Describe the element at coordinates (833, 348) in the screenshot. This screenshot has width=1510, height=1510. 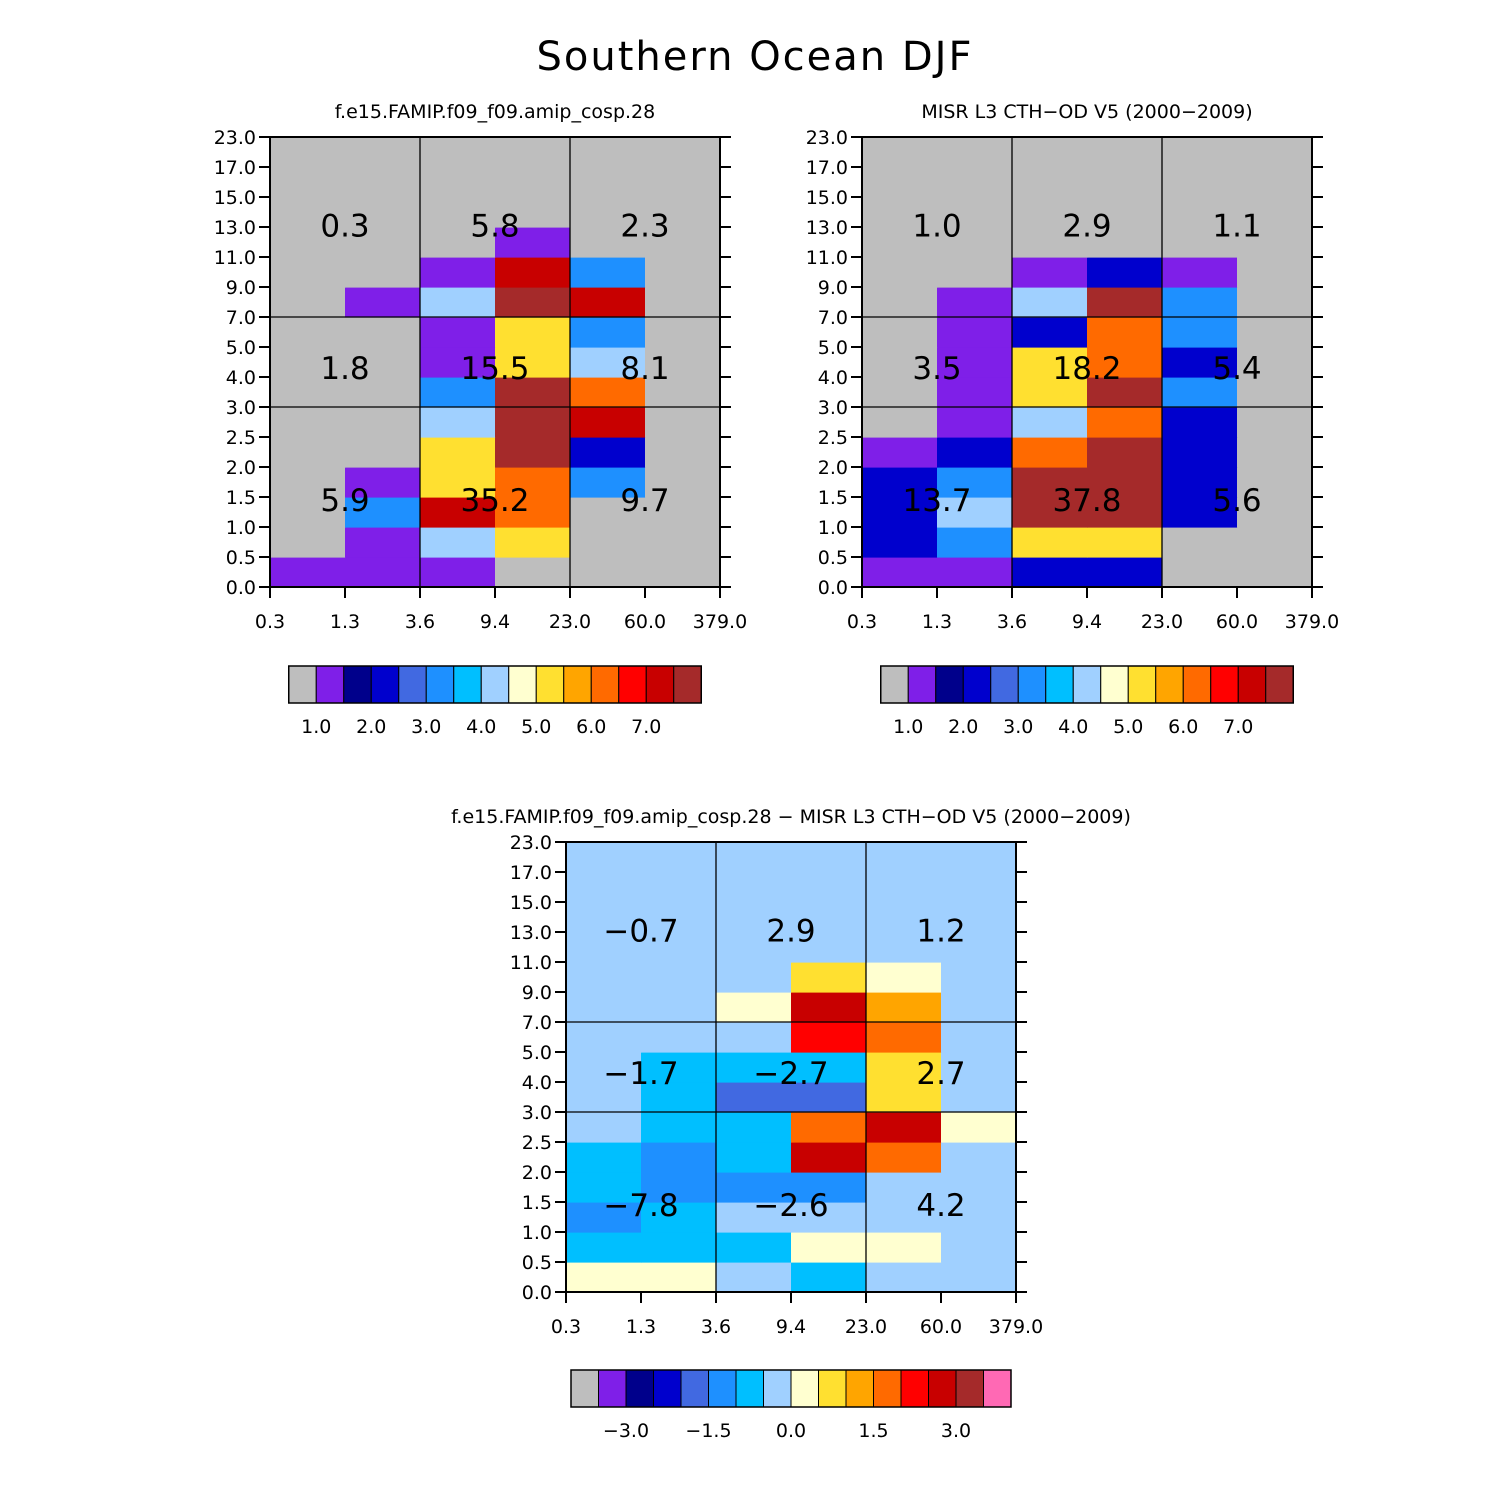
I see `y-tick-label: 5.0` at that location.